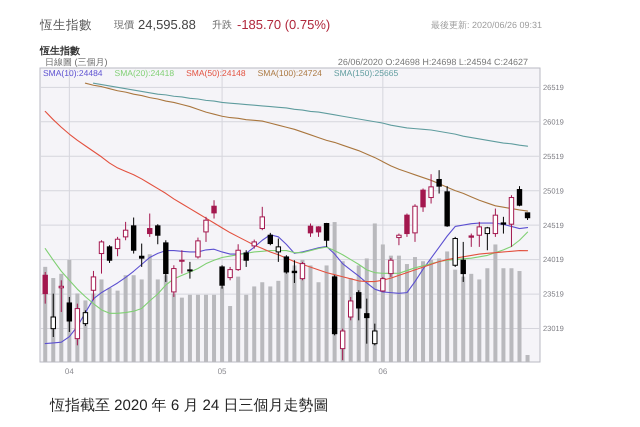 Image resolution: width=640 pixels, height=427 pixels. Describe the element at coordinates (69, 371) in the screenshot. I see `x-tick: 04` at that location.